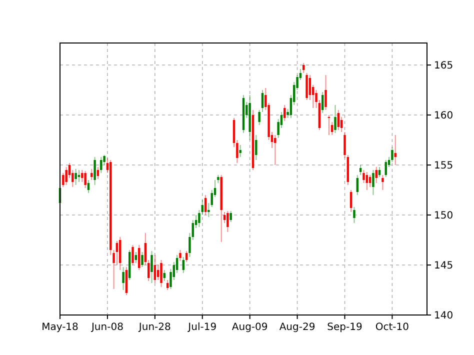  What do you see at coordinates (444, 216) in the screenshot?
I see `y-tick-label: 150` at bounding box center [444, 216].